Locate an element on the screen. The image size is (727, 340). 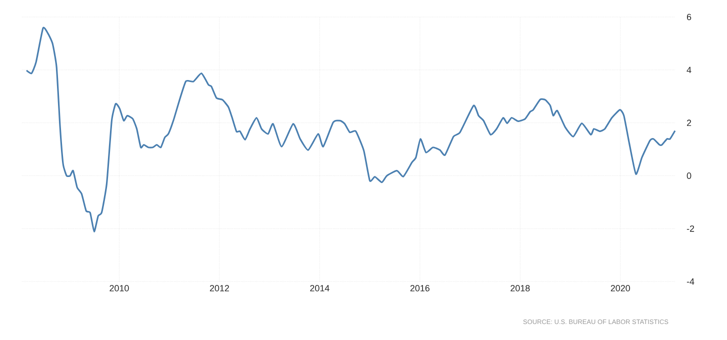
x-tick-label: 2014 is located at coordinates (320, 288).